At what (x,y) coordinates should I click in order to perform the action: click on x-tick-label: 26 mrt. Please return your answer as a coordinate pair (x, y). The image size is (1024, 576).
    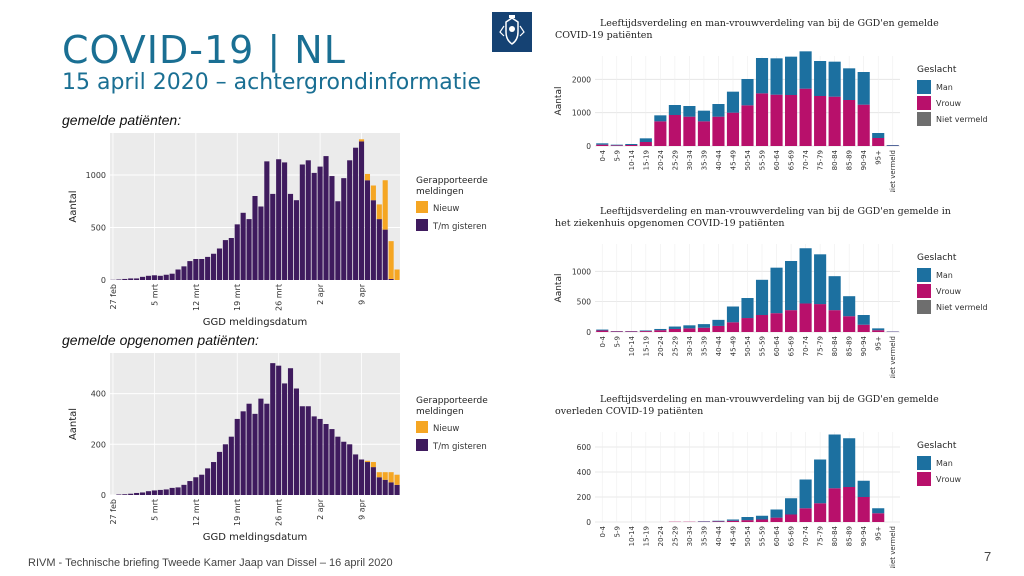
    Looking at the image, I should click on (279, 512).